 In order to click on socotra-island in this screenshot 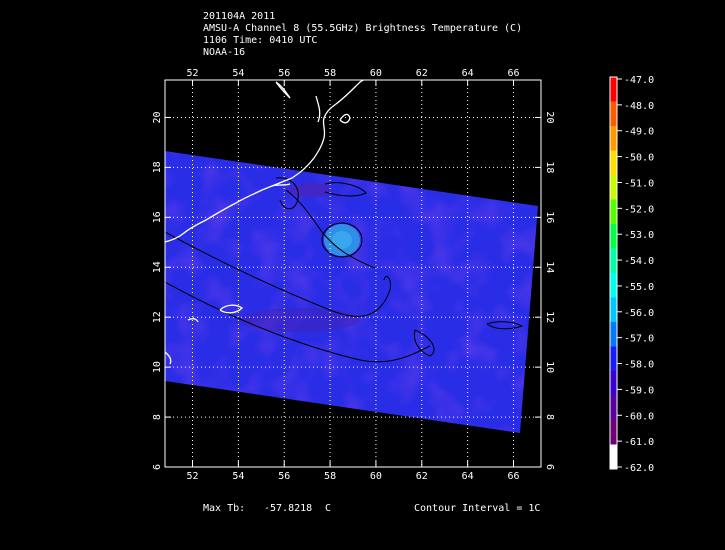, I will do `click(231, 309)`.